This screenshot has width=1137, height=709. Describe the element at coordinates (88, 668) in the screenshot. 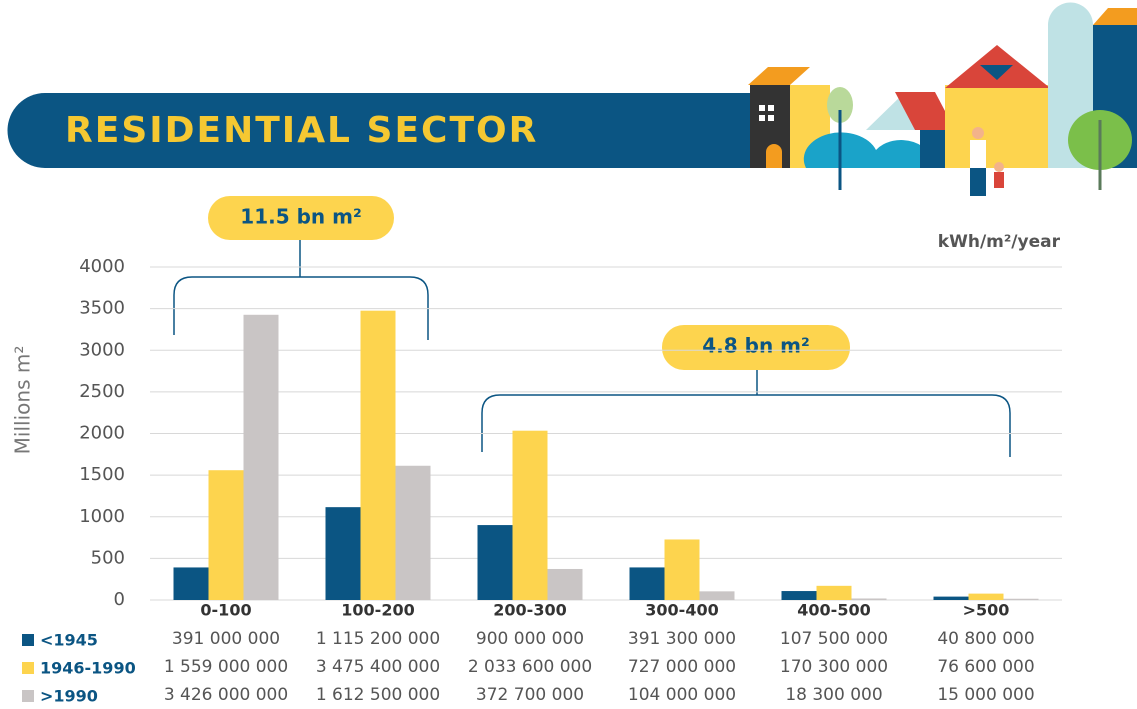

I see `legend-label: 1946-1990` at that location.